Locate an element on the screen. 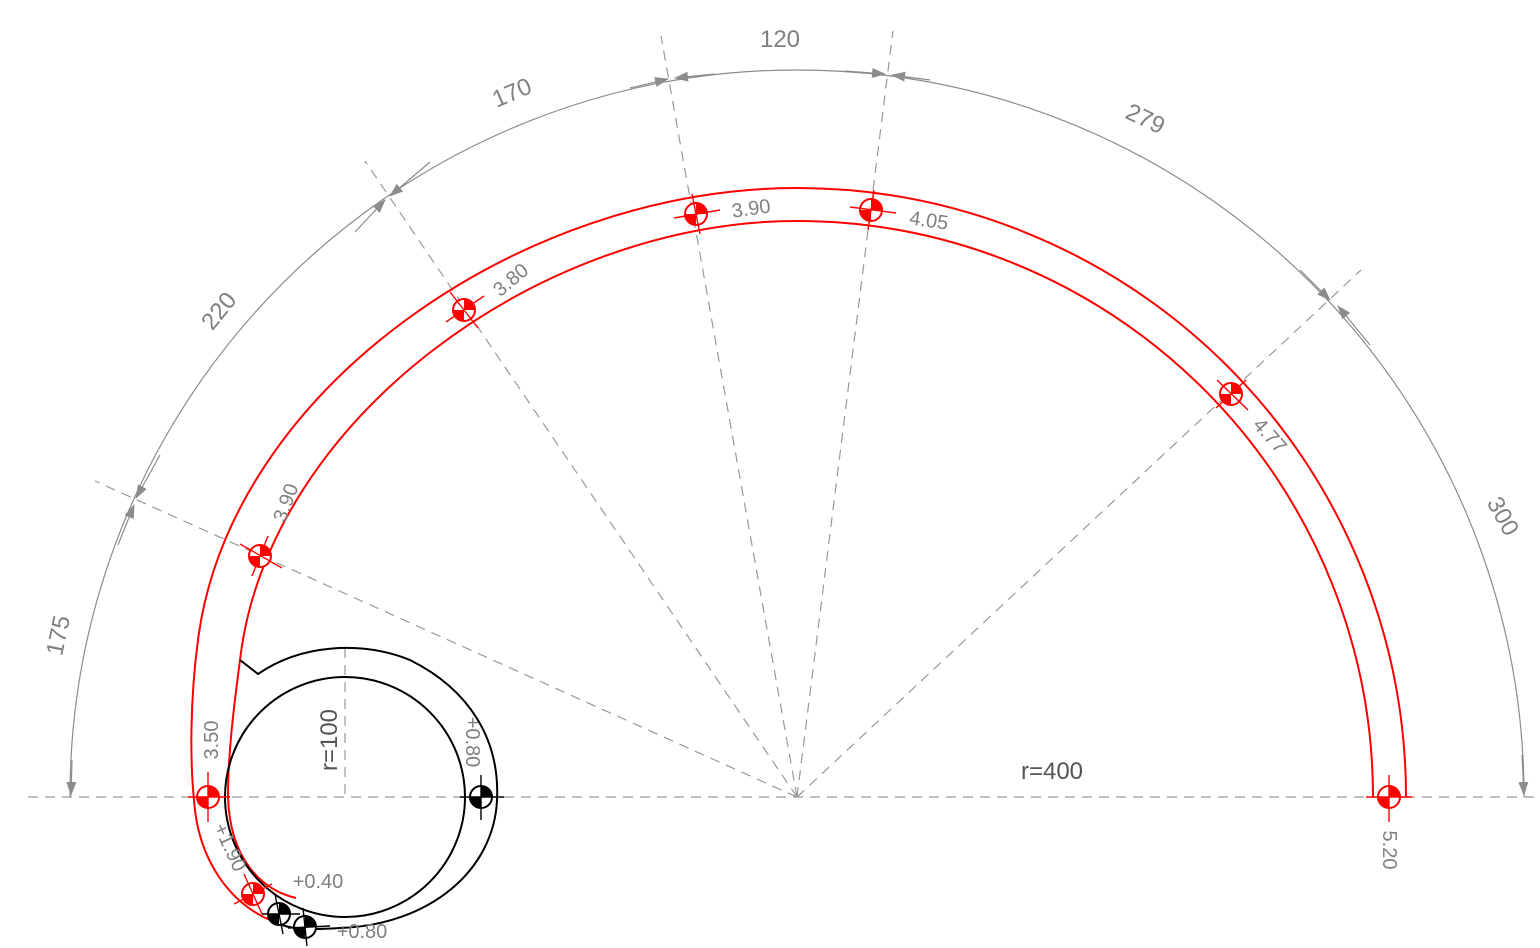 This screenshot has height=948, width=1540. dim-arrow-120-end is located at coordinates (865, 73).